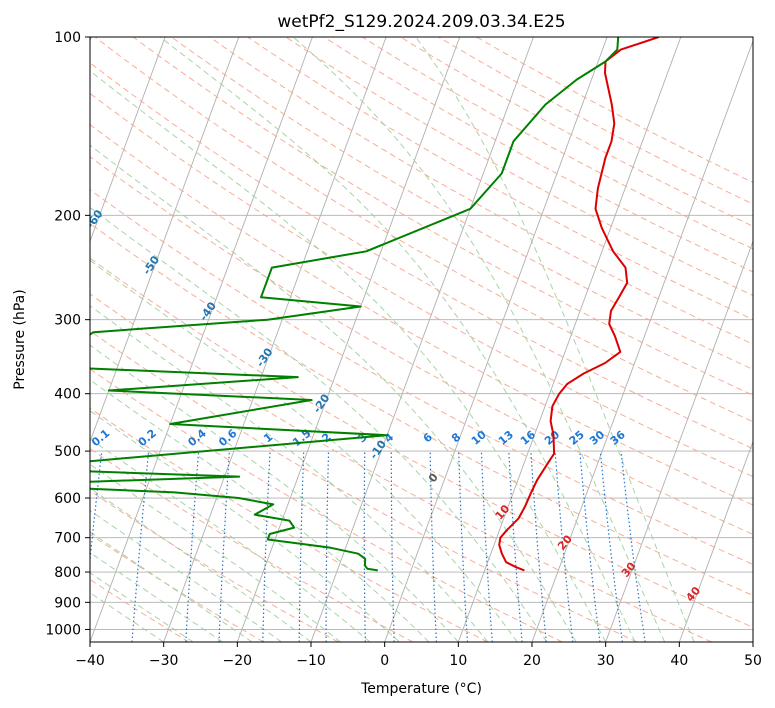  Describe the element at coordinates (606, 661) in the screenshot. I see `x-tick-label: 30` at that location.